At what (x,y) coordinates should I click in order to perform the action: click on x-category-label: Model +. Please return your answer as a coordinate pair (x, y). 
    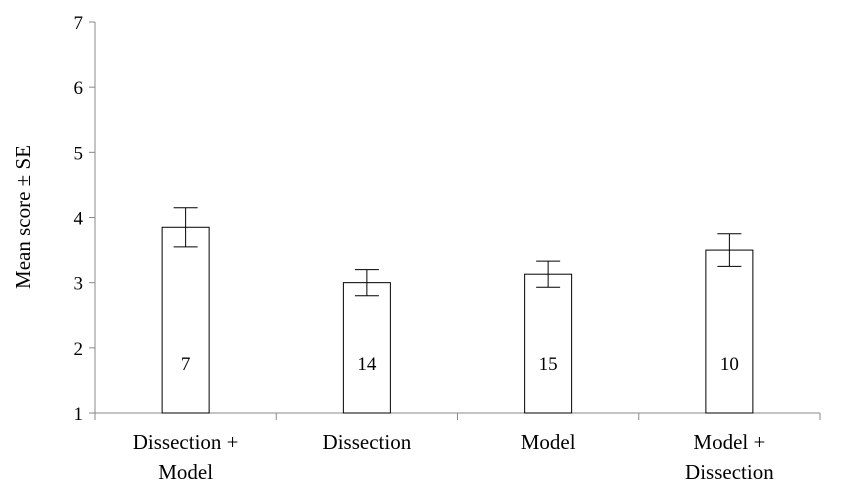
    Looking at the image, I should click on (729, 442).